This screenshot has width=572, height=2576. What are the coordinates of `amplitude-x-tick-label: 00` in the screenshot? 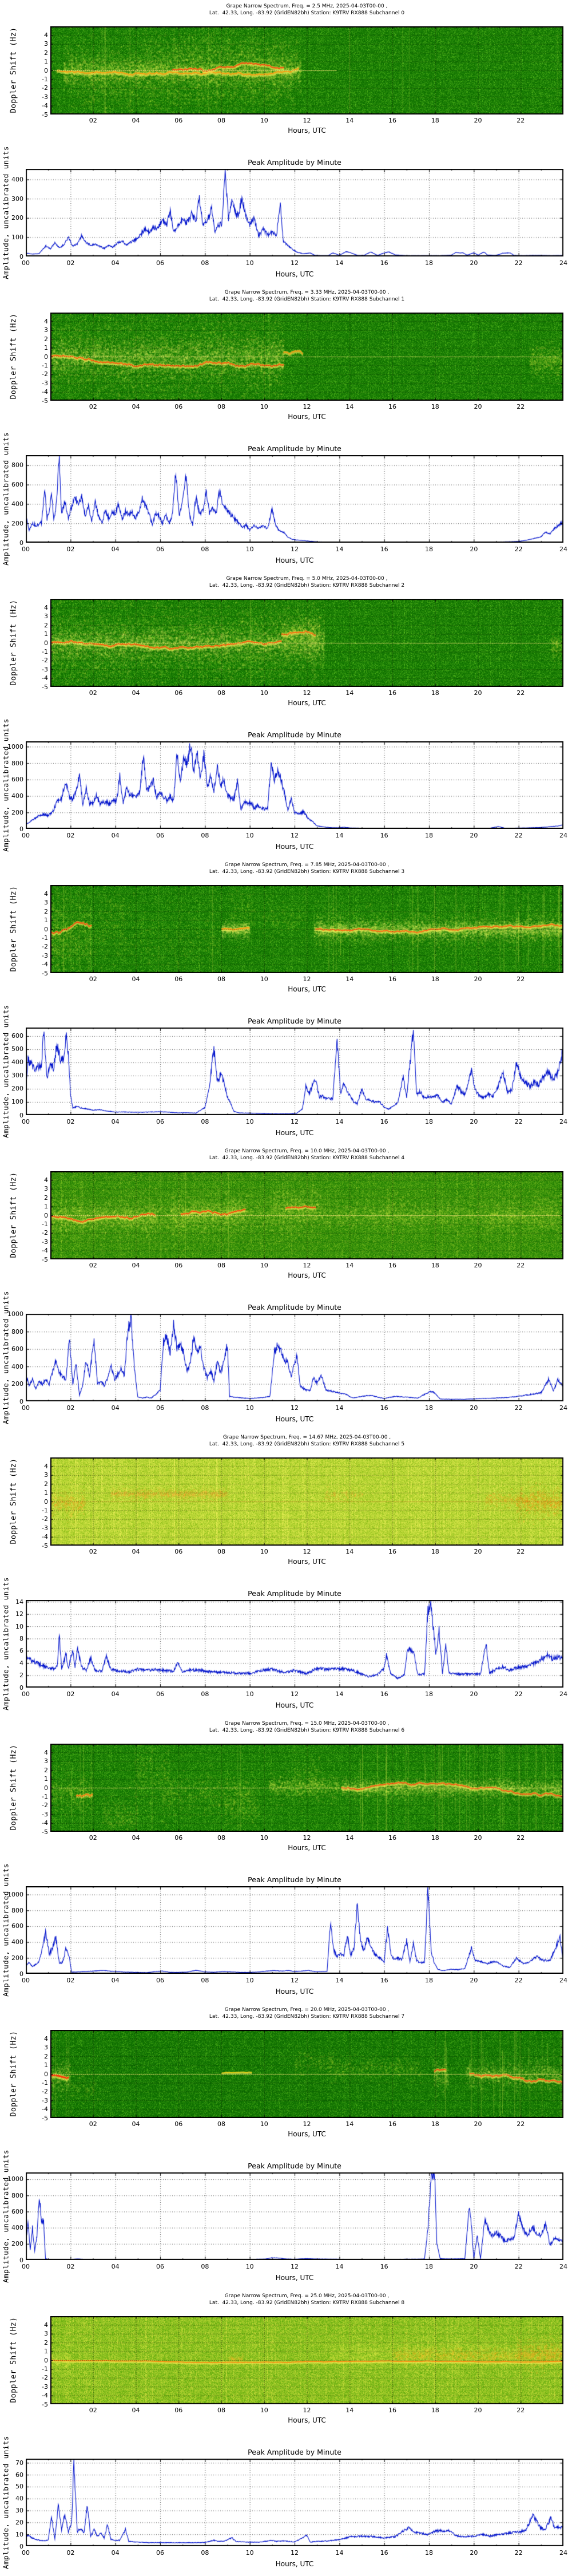 It's located at (26, 1408).